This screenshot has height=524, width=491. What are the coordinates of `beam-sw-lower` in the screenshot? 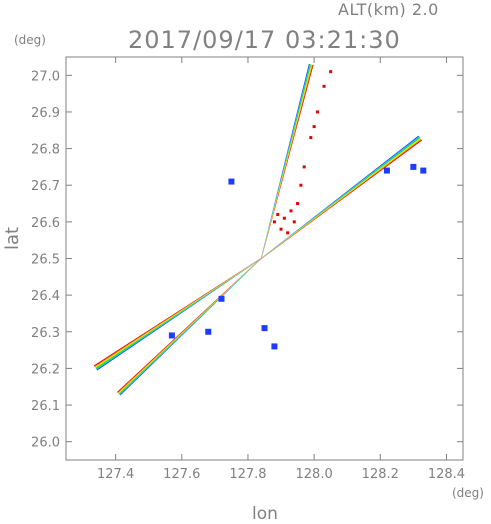 It's located at (189, 327).